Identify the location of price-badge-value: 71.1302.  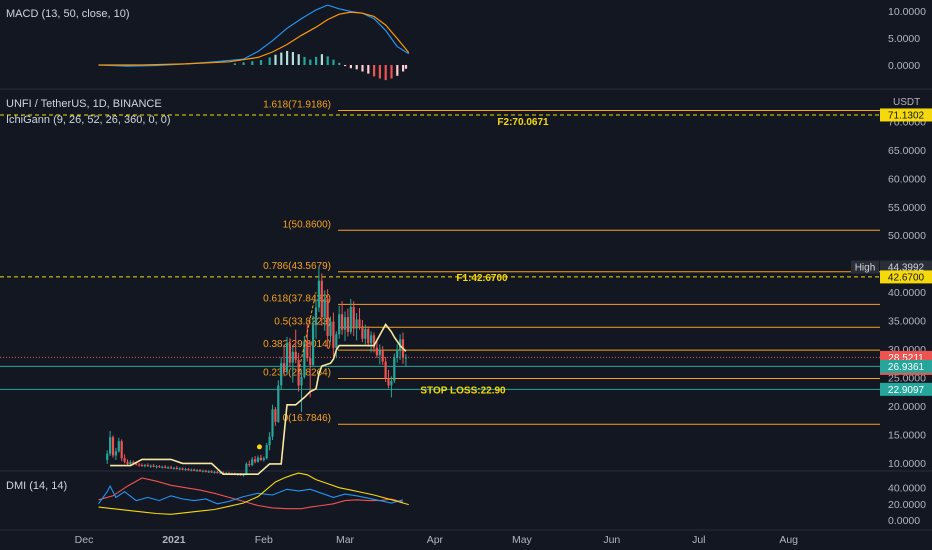
(906, 115).